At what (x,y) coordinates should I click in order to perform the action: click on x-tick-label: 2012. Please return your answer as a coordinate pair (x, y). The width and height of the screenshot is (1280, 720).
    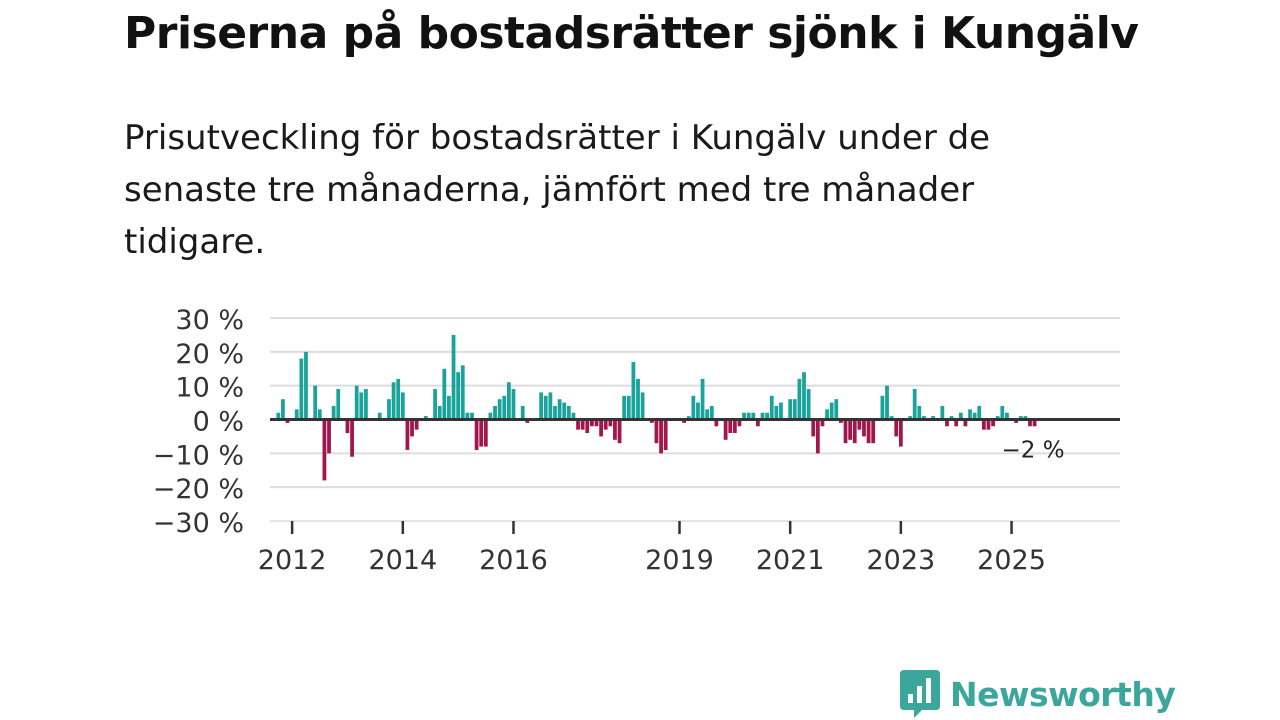
    Looking at the image, I should click on (292, 560).